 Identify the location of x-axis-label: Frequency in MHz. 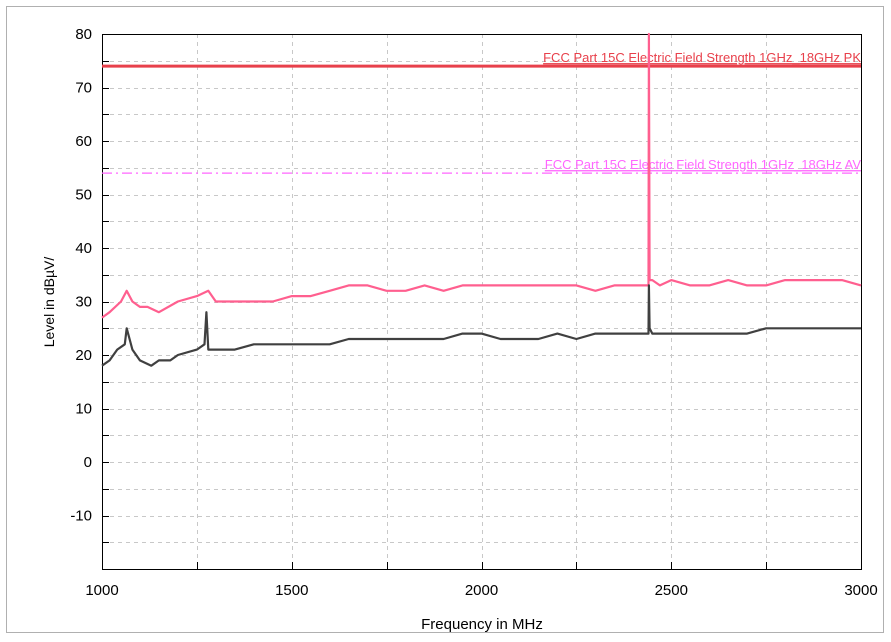
(482, 624).